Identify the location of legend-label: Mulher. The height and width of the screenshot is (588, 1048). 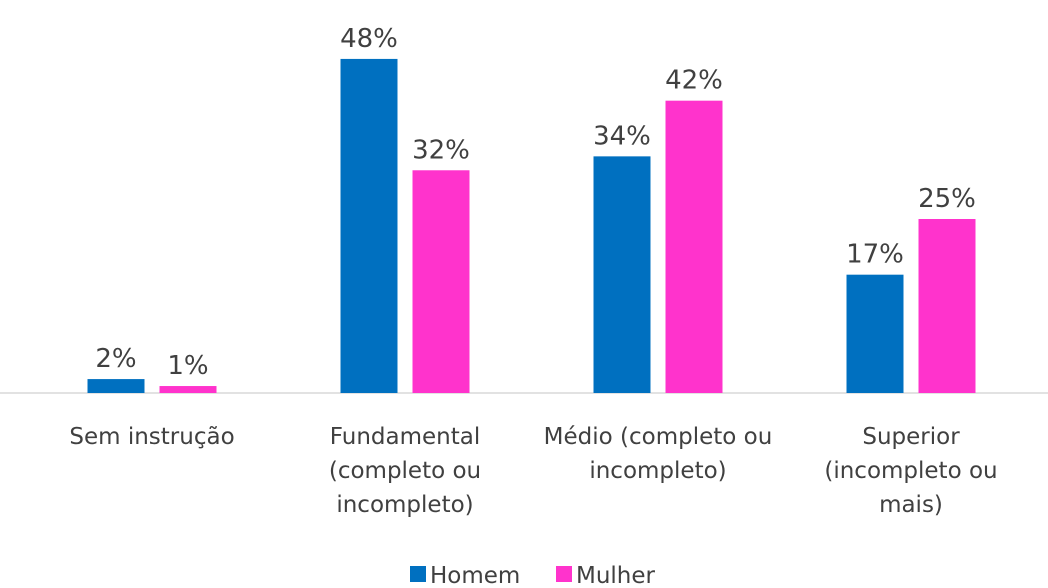
(616, 575).